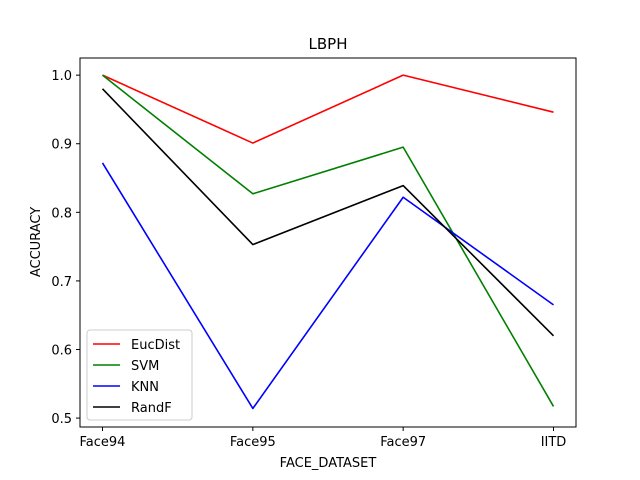 Image resolution: width=640 pixels, height=480 pixels. What do you see at coordinates (145, 387) in the screenshot?
I see `legend-label-knn: KNN` at bounding box center [145, 387].